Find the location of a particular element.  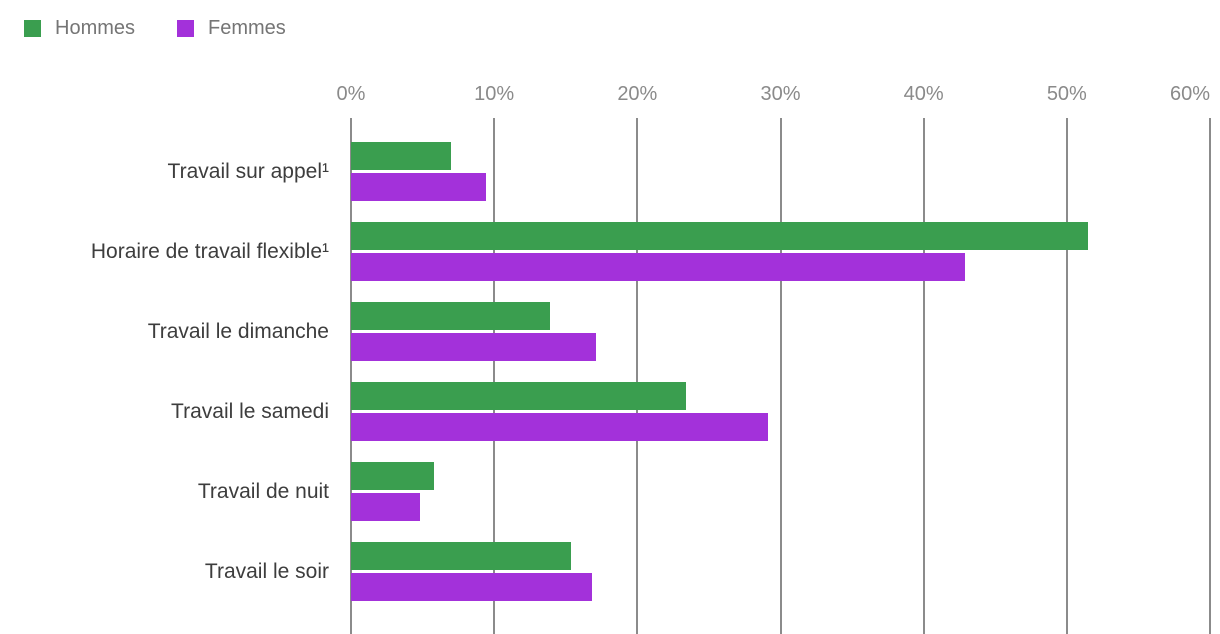

category-label: Travail le samedi is located at coordinates (250, 411).